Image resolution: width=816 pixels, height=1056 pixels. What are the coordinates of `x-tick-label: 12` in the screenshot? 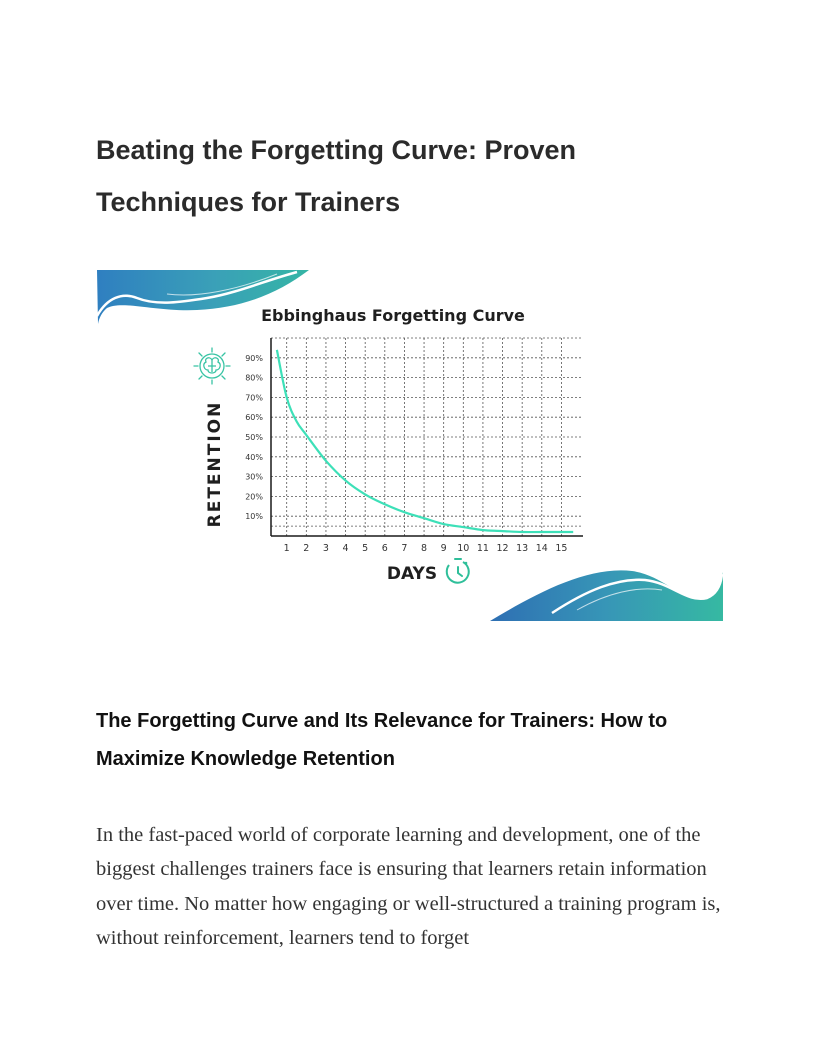 It's located at (503, 548).